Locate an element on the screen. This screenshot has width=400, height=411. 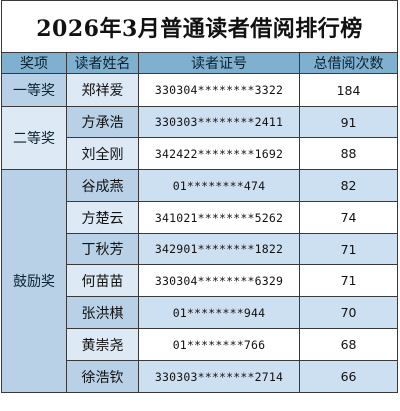
award-encourage: 鼓励奖 is located at coordinates (34, 281).